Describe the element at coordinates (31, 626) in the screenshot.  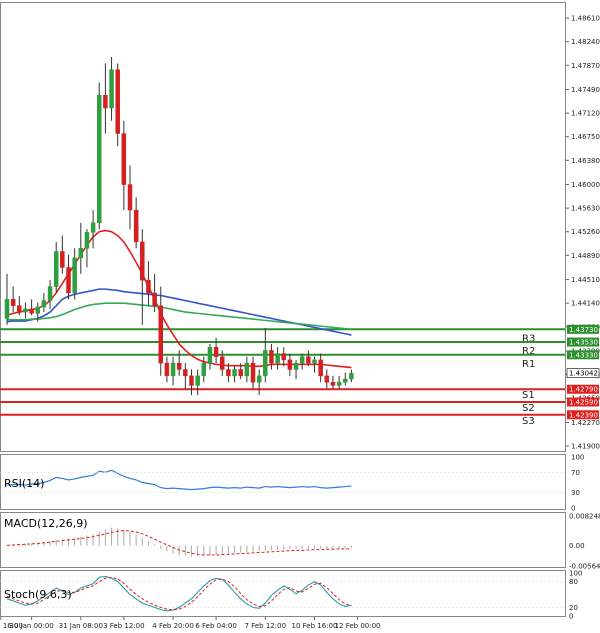
I see `x-tick-label: 30 Jan 00:00` at that location.